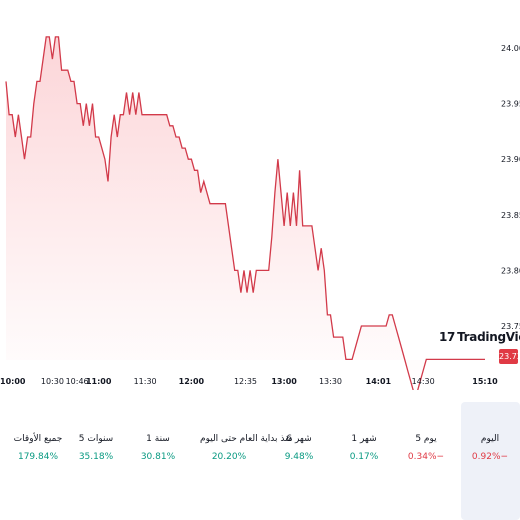 The image size is (520, 520). What do you see at coordinates (192, 381) in the screenshot?
I see `x-tick-label: 12:00` at bounding box center [192, 381].